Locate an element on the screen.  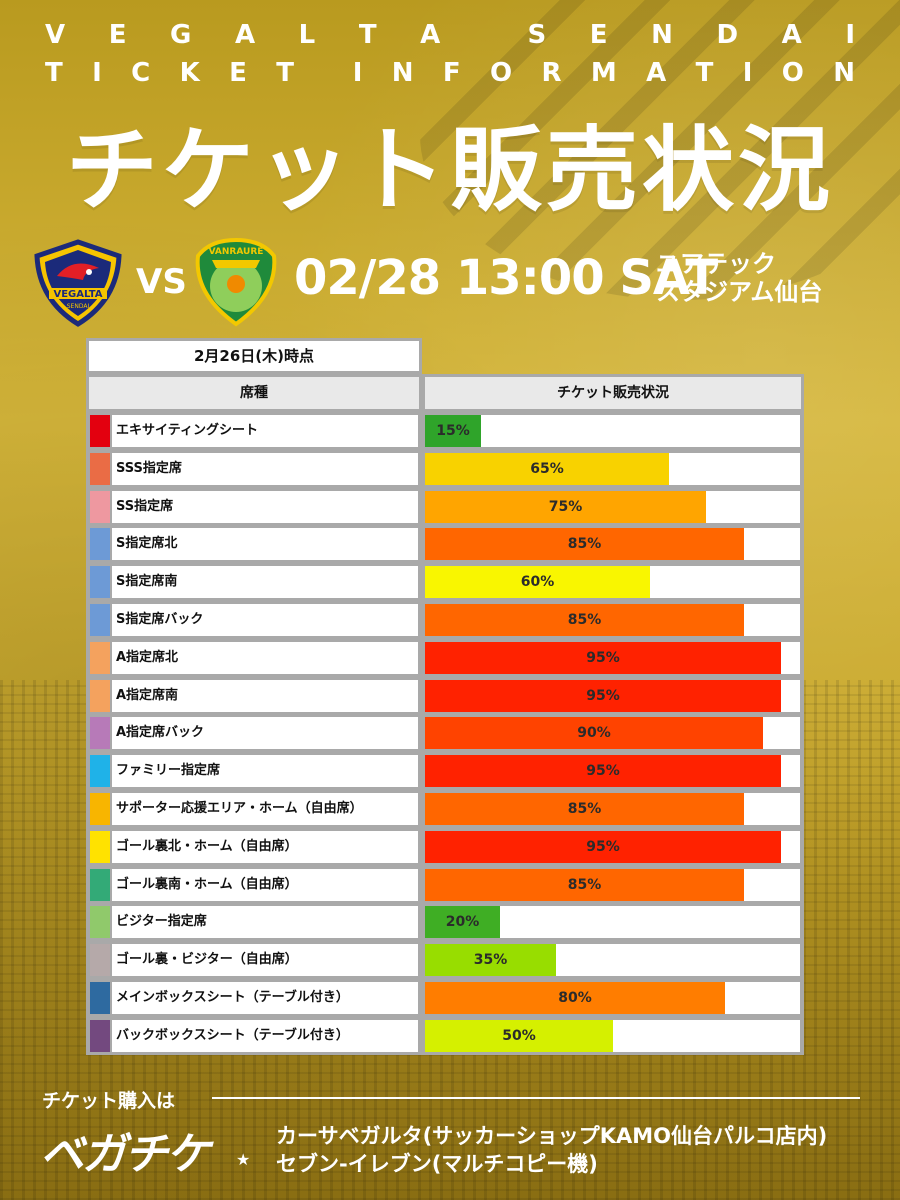
seat-name: S指定席南 is located at coordinates (265, 582).